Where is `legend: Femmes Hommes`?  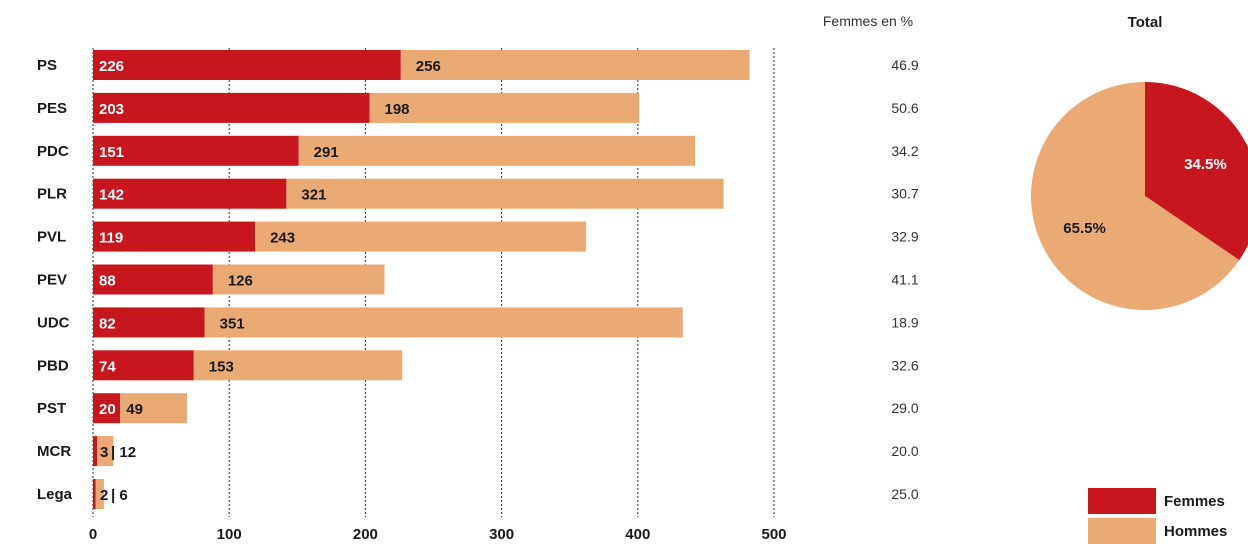 legend: Femmes Hommes is located at coordinates (1157, 516).